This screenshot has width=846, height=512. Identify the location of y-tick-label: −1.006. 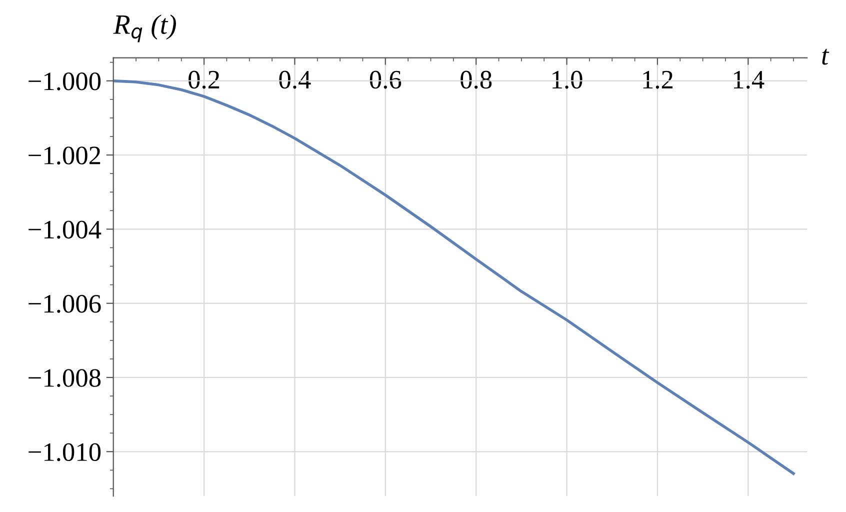
(64, 303).